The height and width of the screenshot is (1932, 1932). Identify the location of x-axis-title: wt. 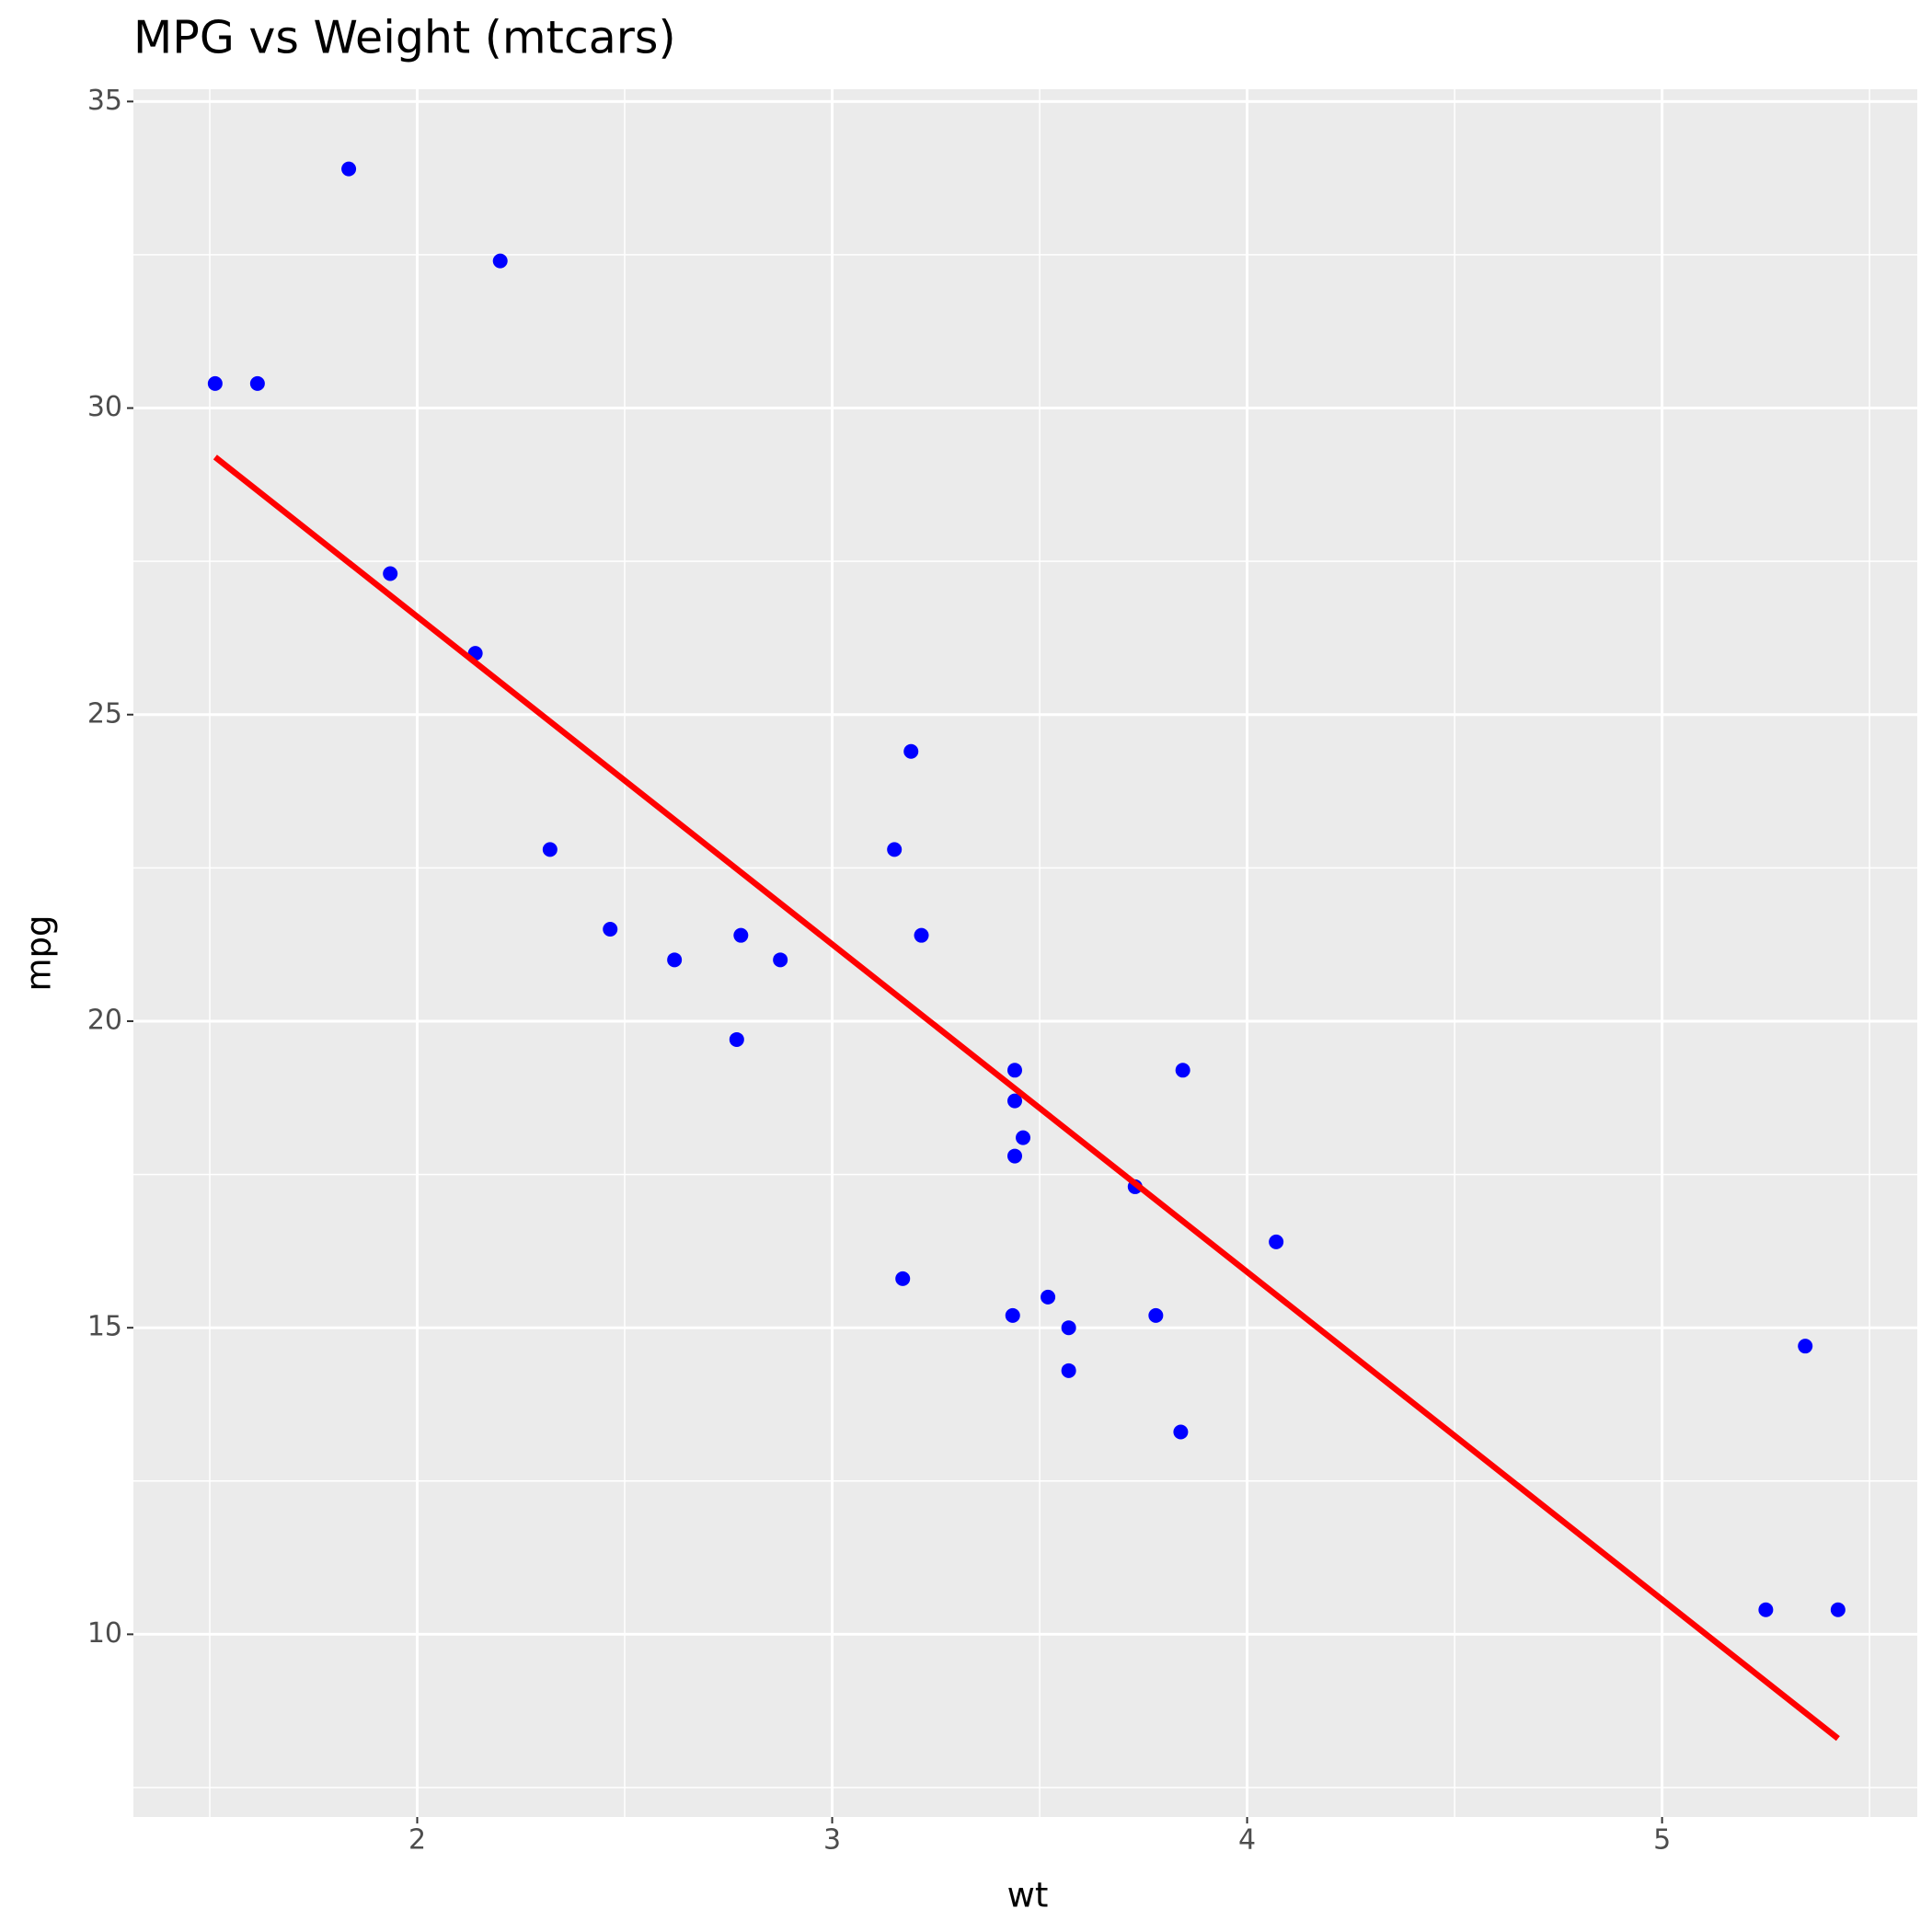
(1028, 1895).